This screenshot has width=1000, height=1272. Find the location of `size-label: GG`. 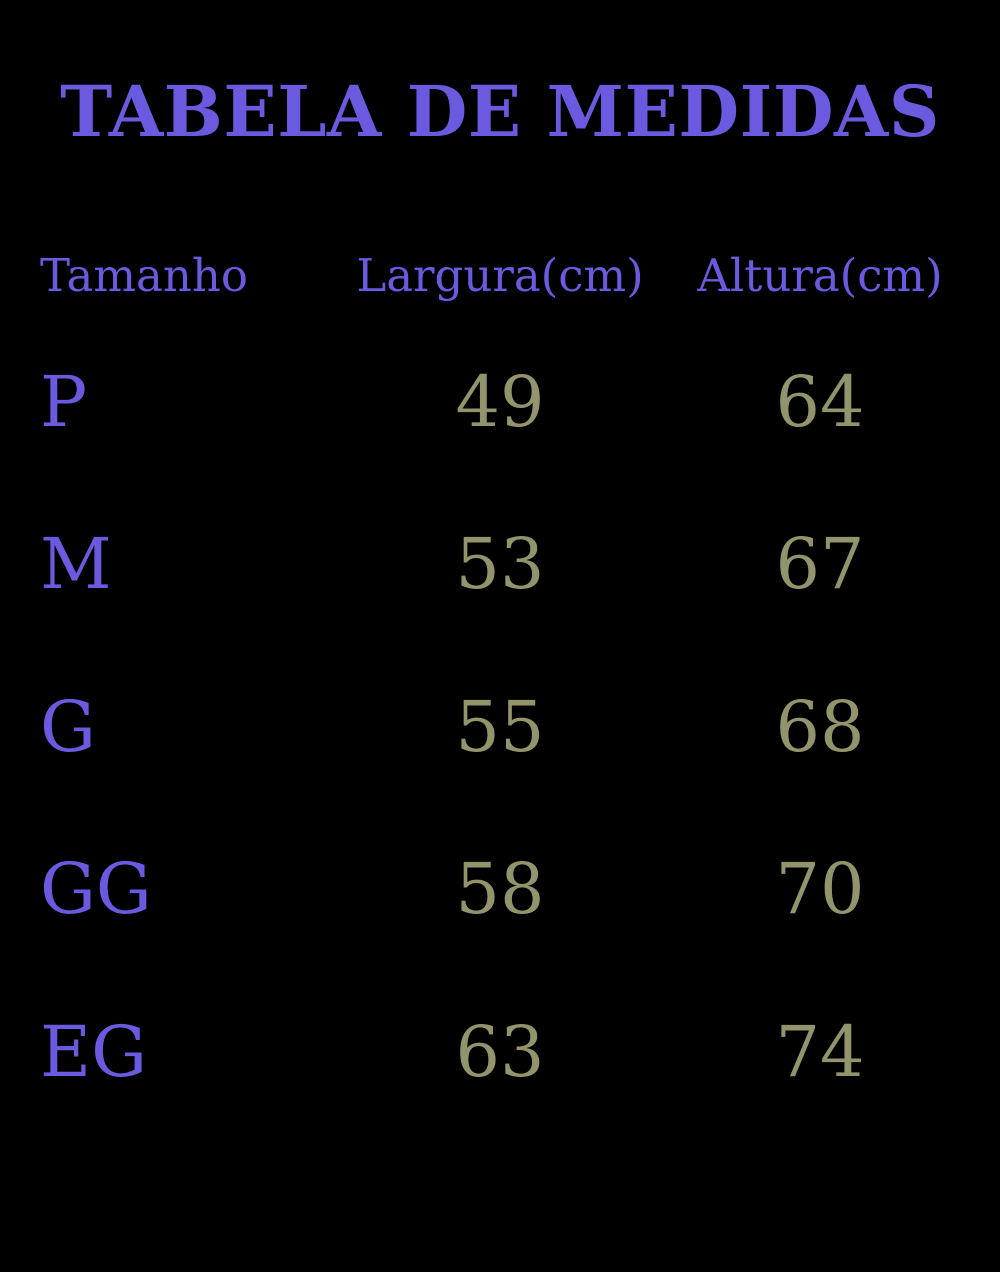

size-label: GG is located at coordinates (96, 889).